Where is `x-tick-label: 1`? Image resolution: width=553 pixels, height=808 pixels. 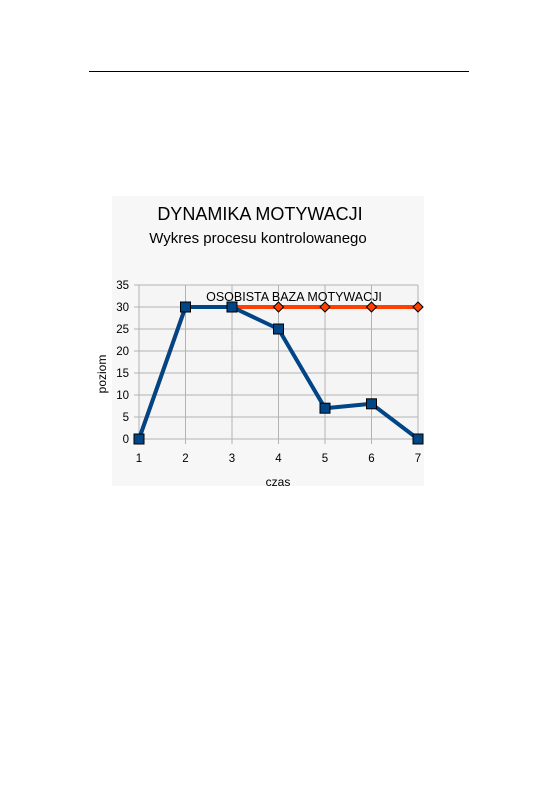
x-tick-label: 1 is located at coordinates (139, 459).